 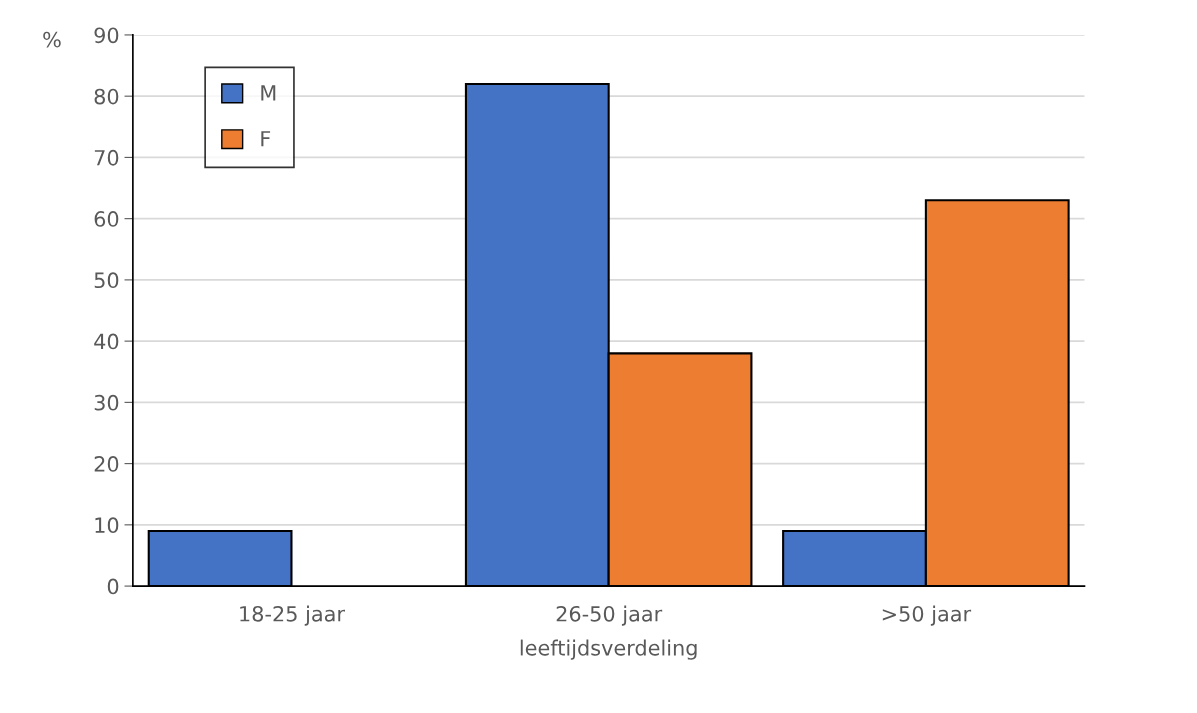 What do you see at coordinates (52, 39) in the screenshot?
I see `y-axis-title: %` at bounding box center [52, 39].